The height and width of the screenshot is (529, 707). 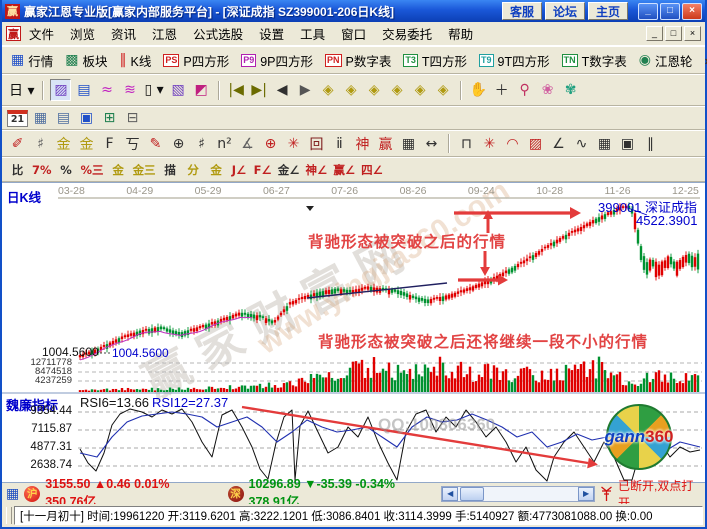 What do you see at coordinates (262, 169) in the screenshot?
I see `tool-f-angle: F∠` at bounding box center [262, 169].